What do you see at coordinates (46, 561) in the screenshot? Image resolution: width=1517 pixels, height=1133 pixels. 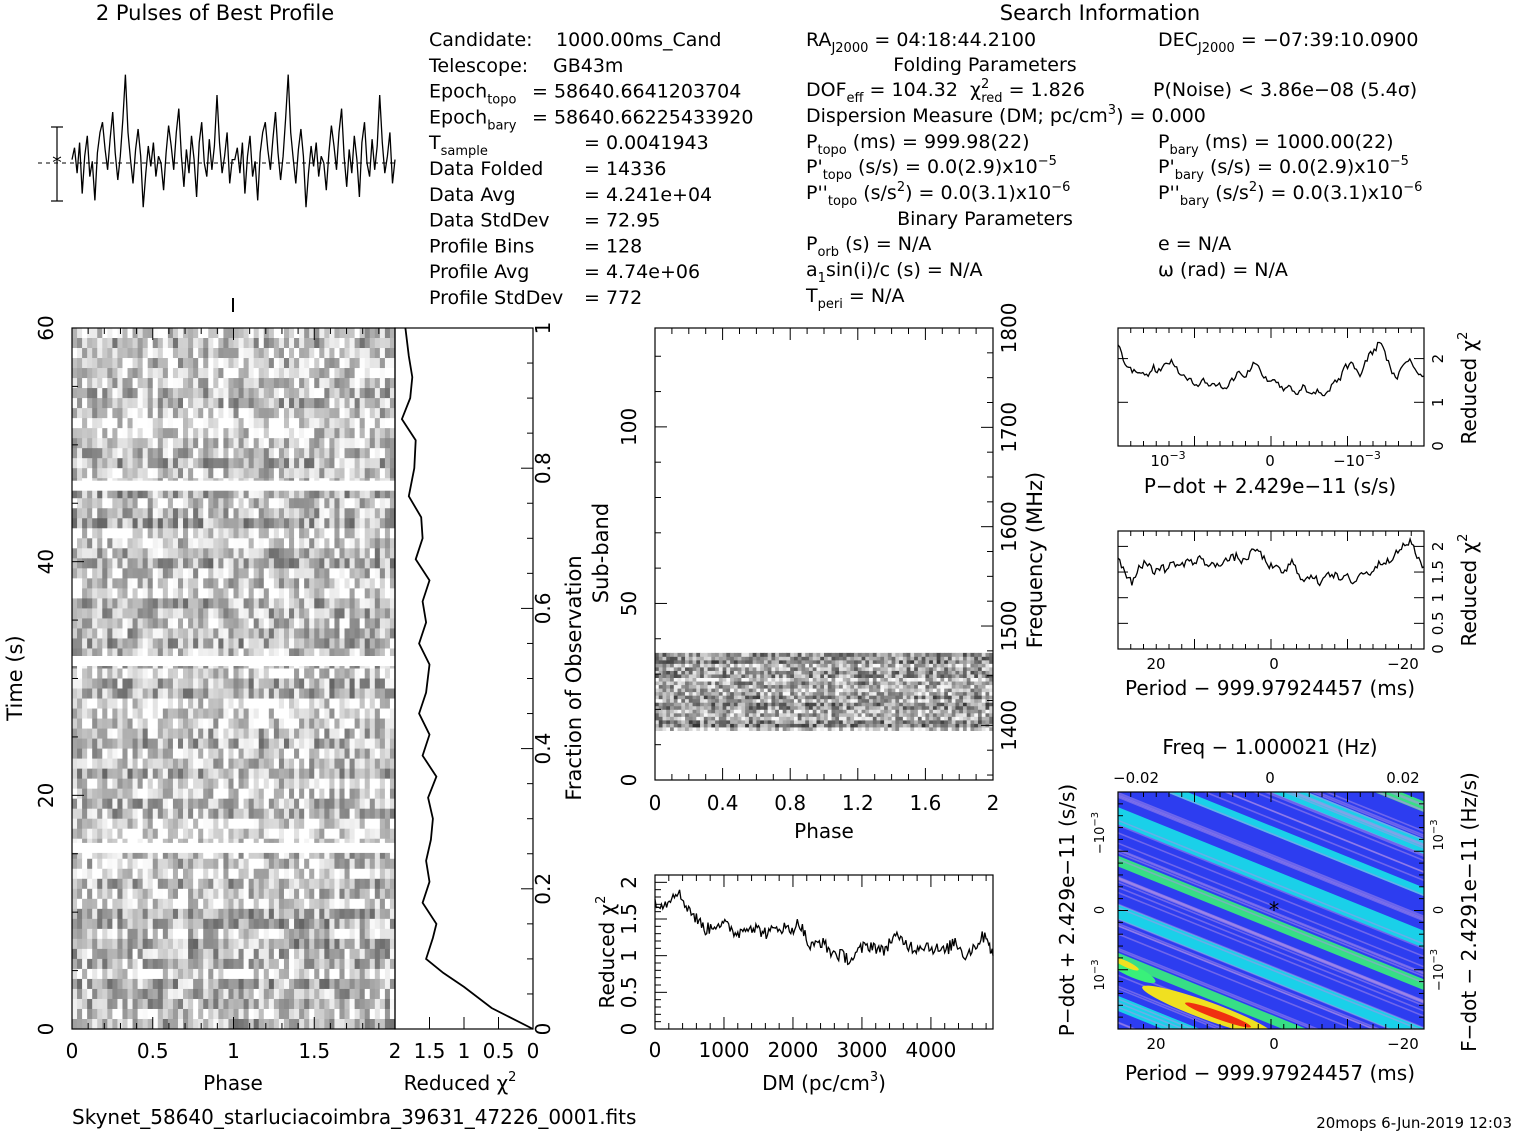 I see `y-tick-label: 40` at bounding box center [46, 561].